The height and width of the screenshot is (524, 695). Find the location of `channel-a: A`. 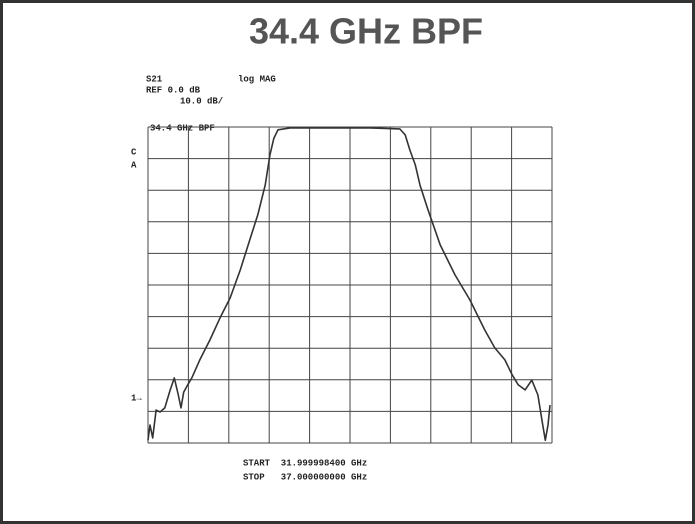

channel-a: A is located at coordinates (134, 165).